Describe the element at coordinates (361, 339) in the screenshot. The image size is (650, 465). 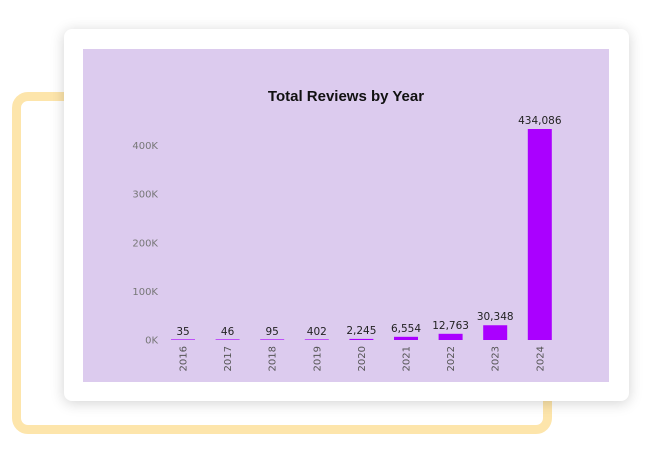
I see `bar-2020` at that location.